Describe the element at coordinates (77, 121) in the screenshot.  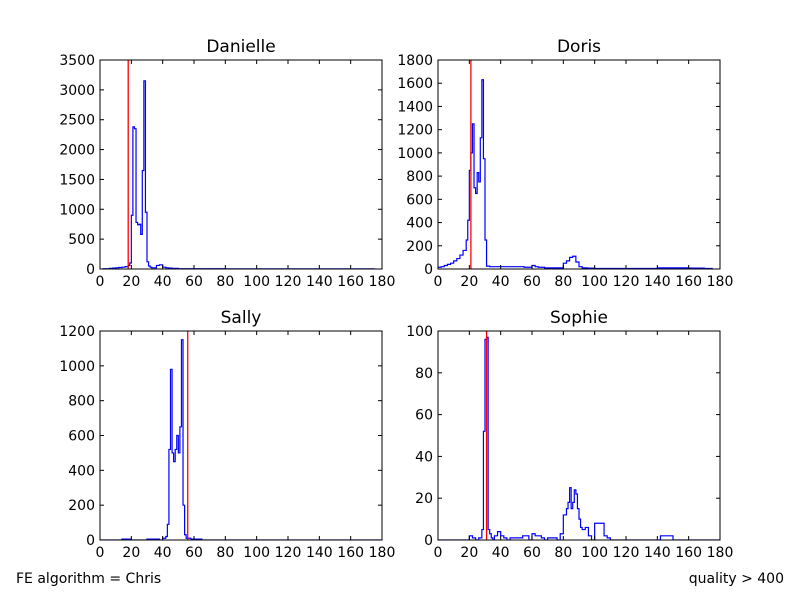
I see `y-tick-label: 2500` at that location.